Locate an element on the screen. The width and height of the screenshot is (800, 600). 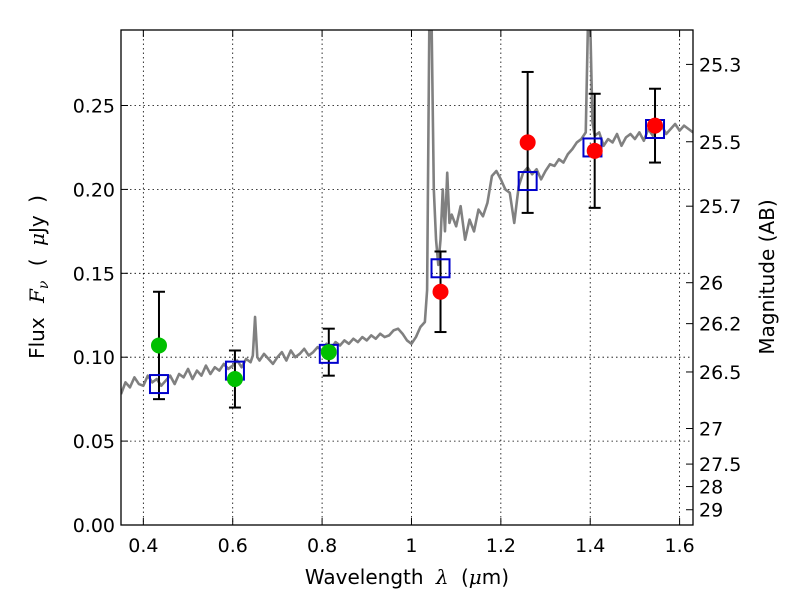
y2-tick-label-7: 27.5 is located at coordinates (720, 465).